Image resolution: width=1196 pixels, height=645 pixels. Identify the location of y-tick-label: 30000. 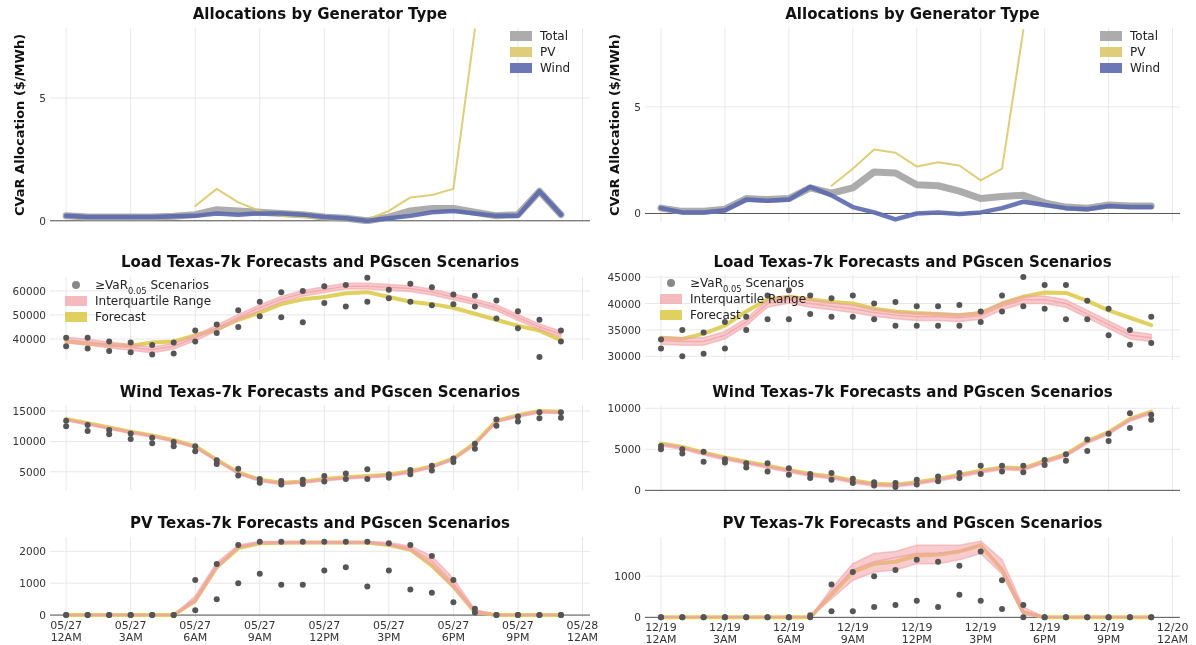
(624, 356).